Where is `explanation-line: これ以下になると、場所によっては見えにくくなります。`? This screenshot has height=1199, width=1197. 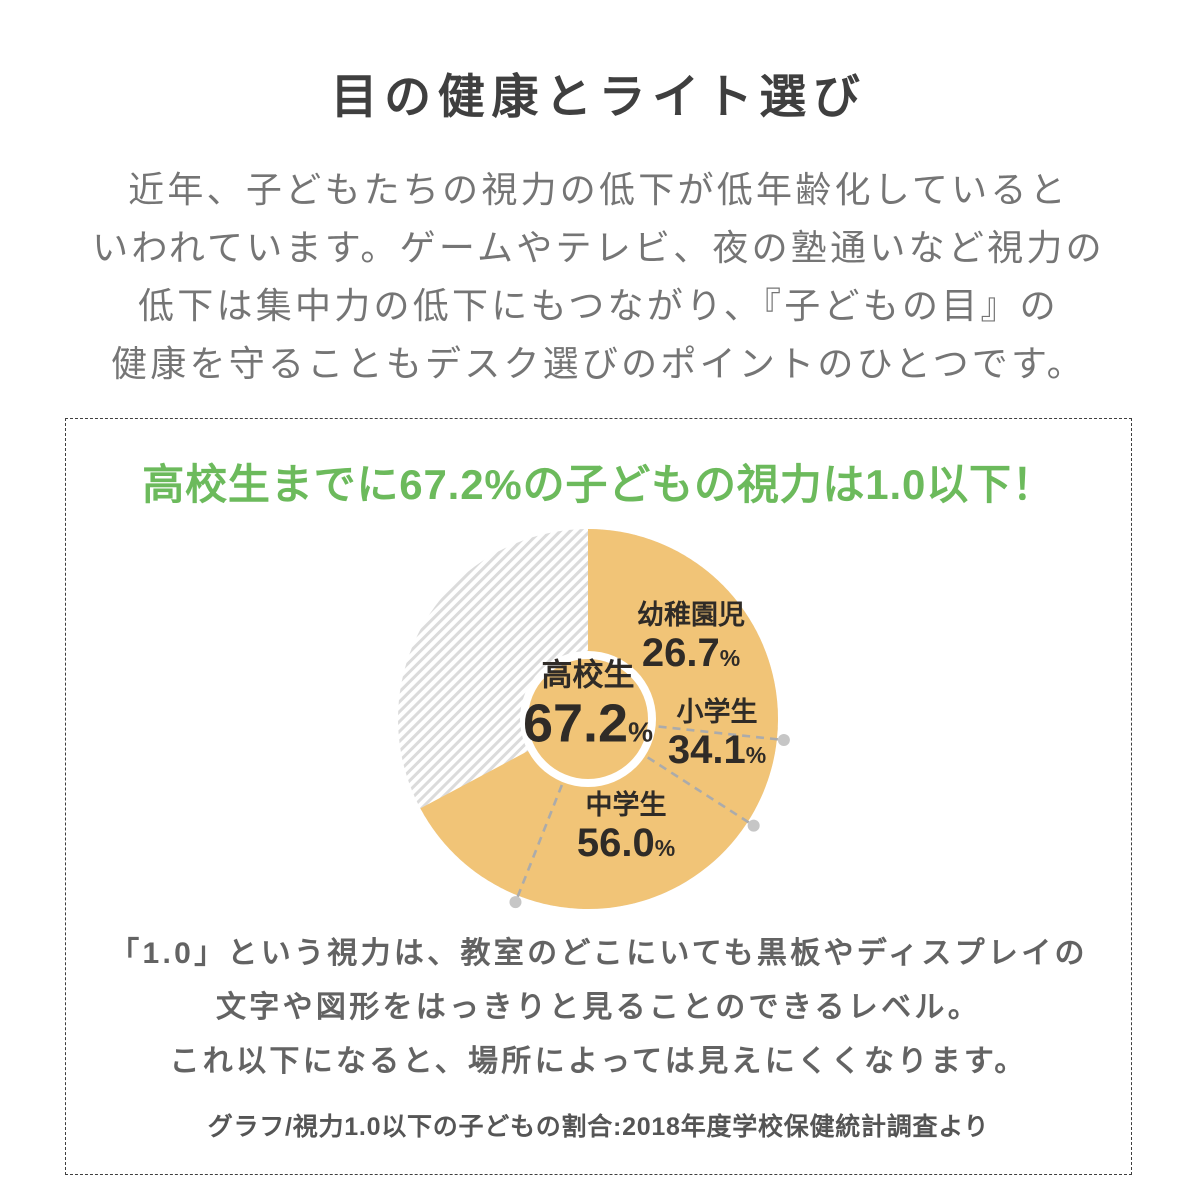 explanation-line: これ以下になると、場所によっては見えにくくなります。 is located at coordinates (598, 1061).